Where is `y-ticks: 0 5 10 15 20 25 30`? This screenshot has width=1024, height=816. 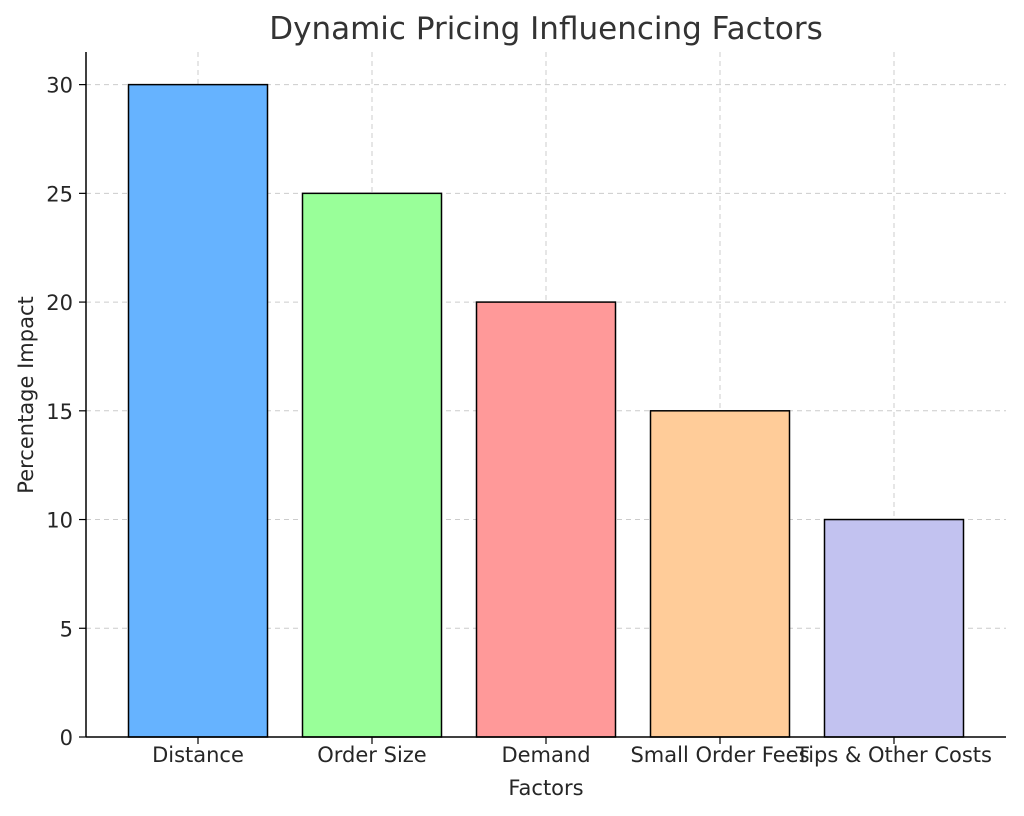
y-ticks: 0 5 10 15 20 25 30 is located at coordinates (66, 412).